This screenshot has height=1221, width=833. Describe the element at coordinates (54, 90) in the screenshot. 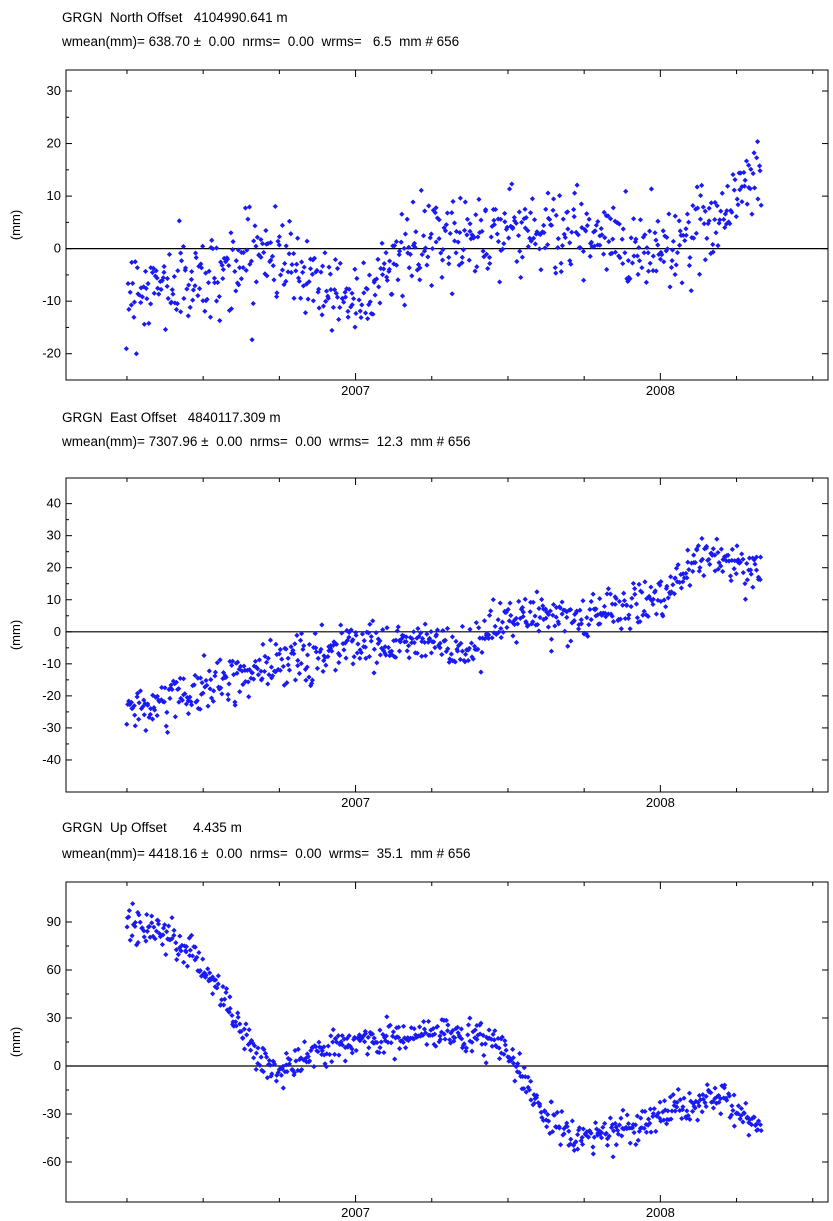

I see `y-tick-label: 30` at that location.